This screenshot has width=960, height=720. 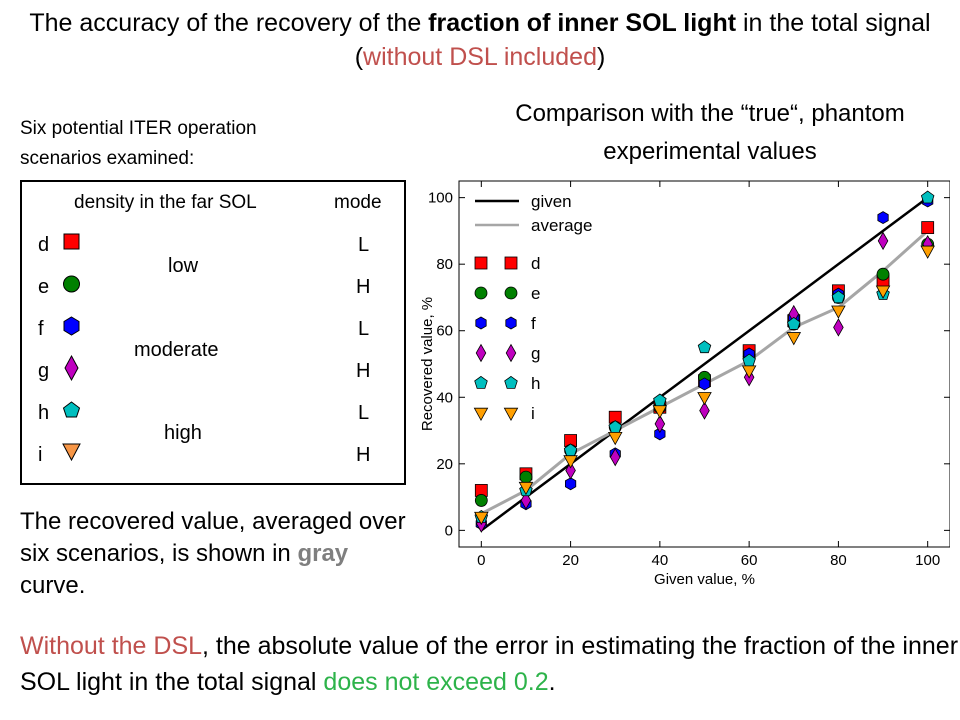 I want to click on square-marker-icon, so click(x=71, y=241).